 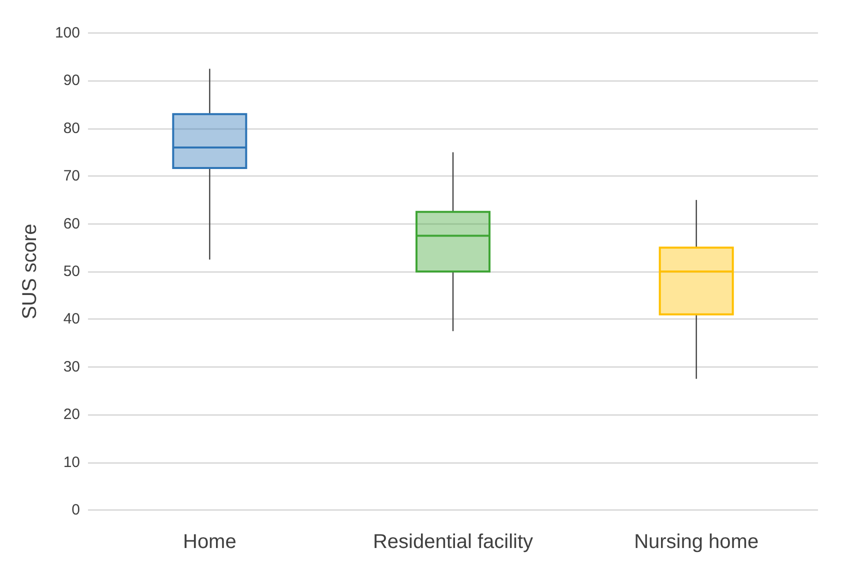 What do you see at coordinates (71, 128) in the screenshot?
I see `y-tick-label: 80` at bounding box center [71, 128].